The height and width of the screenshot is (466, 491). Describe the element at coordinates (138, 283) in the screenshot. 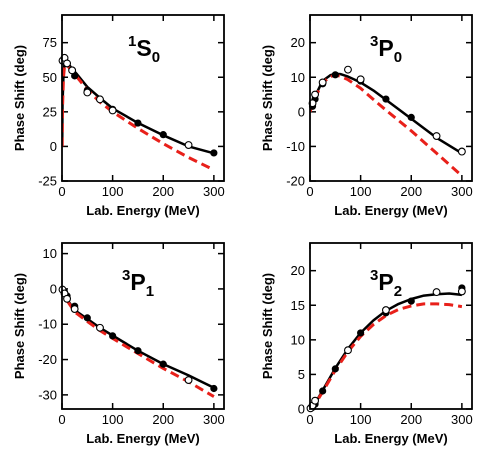

I see `panel-title: 3P1` at that location.